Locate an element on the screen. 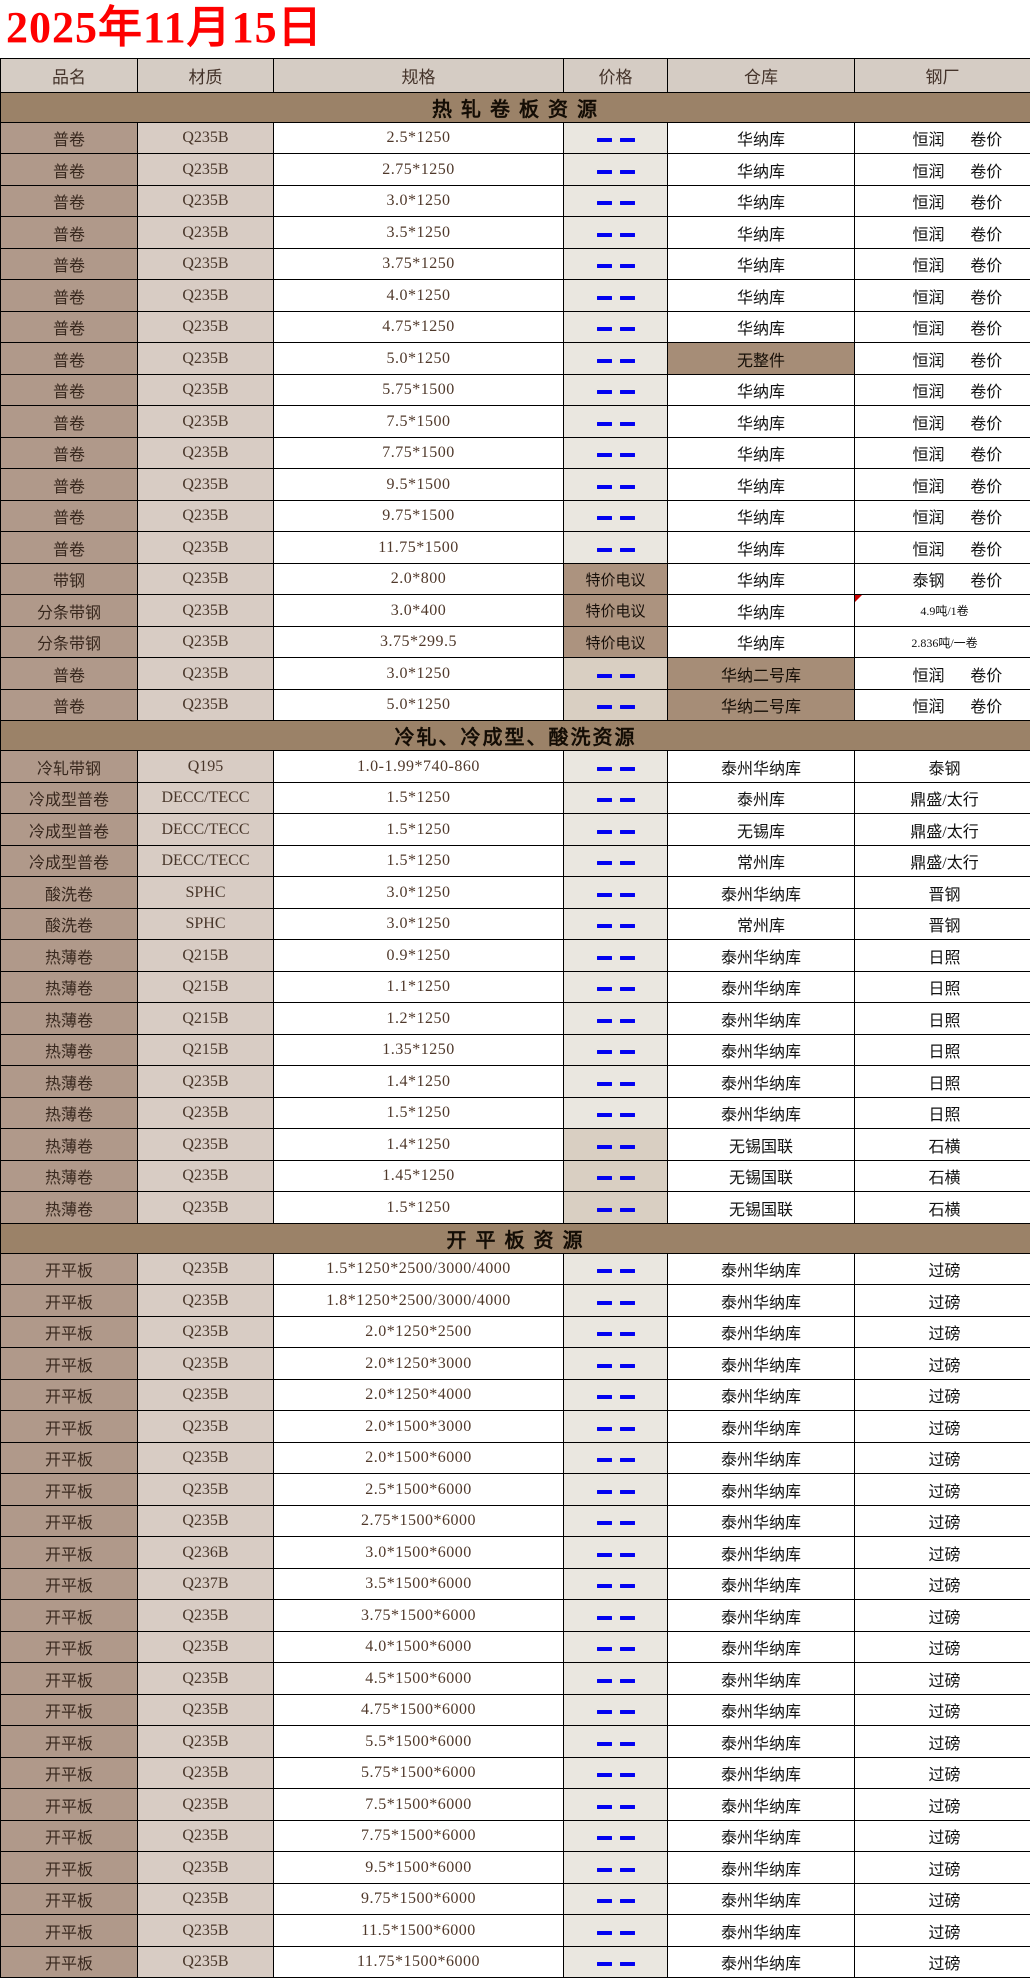 The image size is (1030, 1978). column-header-name: 品名 is located at coordinates (69, 75).